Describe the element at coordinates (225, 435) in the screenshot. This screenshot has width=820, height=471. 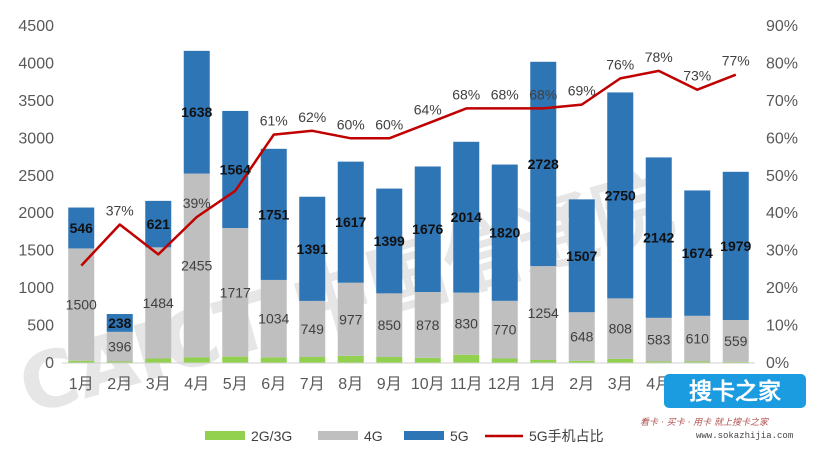
I see `legend-swatch` at that location.